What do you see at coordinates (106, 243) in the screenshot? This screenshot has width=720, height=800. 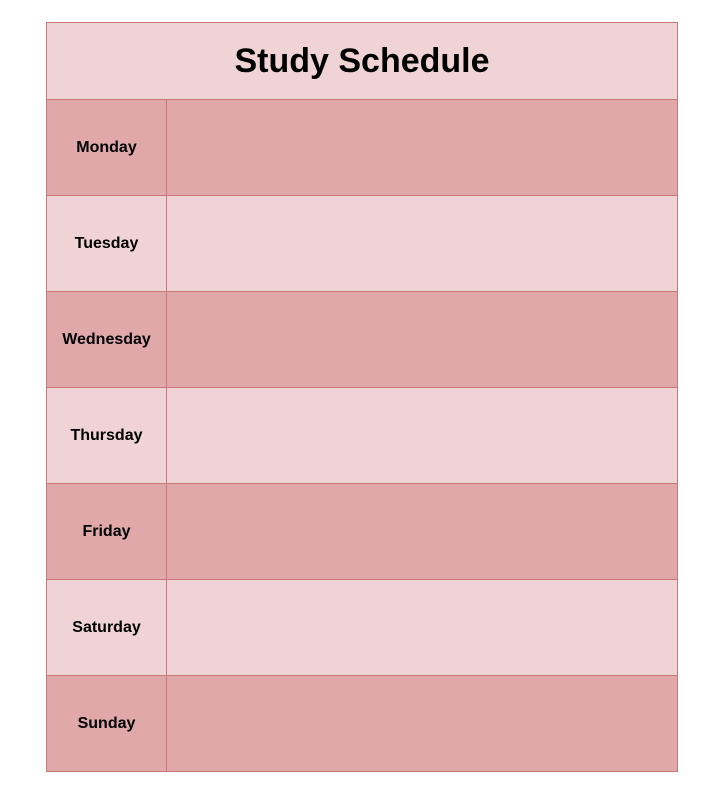 I see `day-label: Tuesday` at bounding box center [106, 243].